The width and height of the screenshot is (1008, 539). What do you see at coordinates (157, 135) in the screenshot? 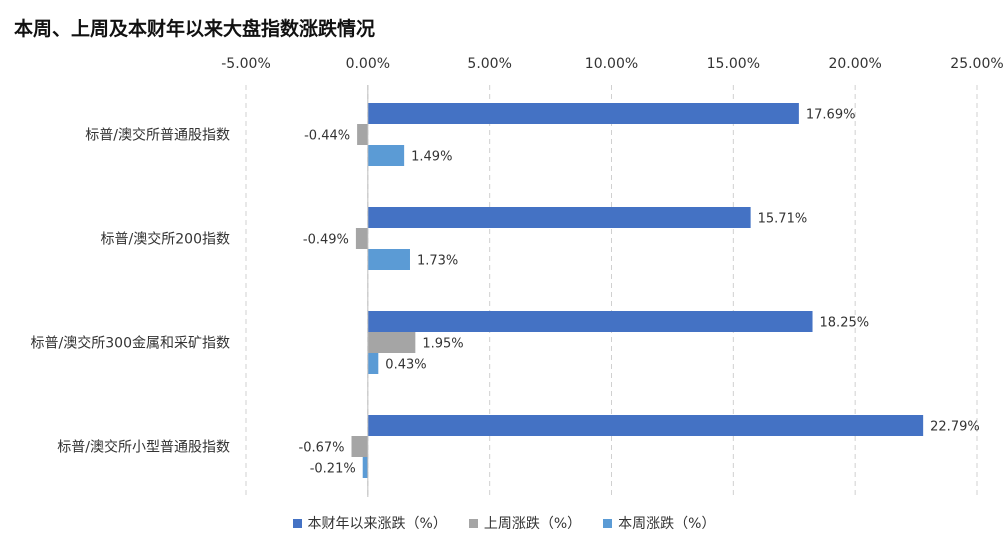
I see `y-category-label: 标普/澳交所普通股指数` at bounding box center [157, 135].